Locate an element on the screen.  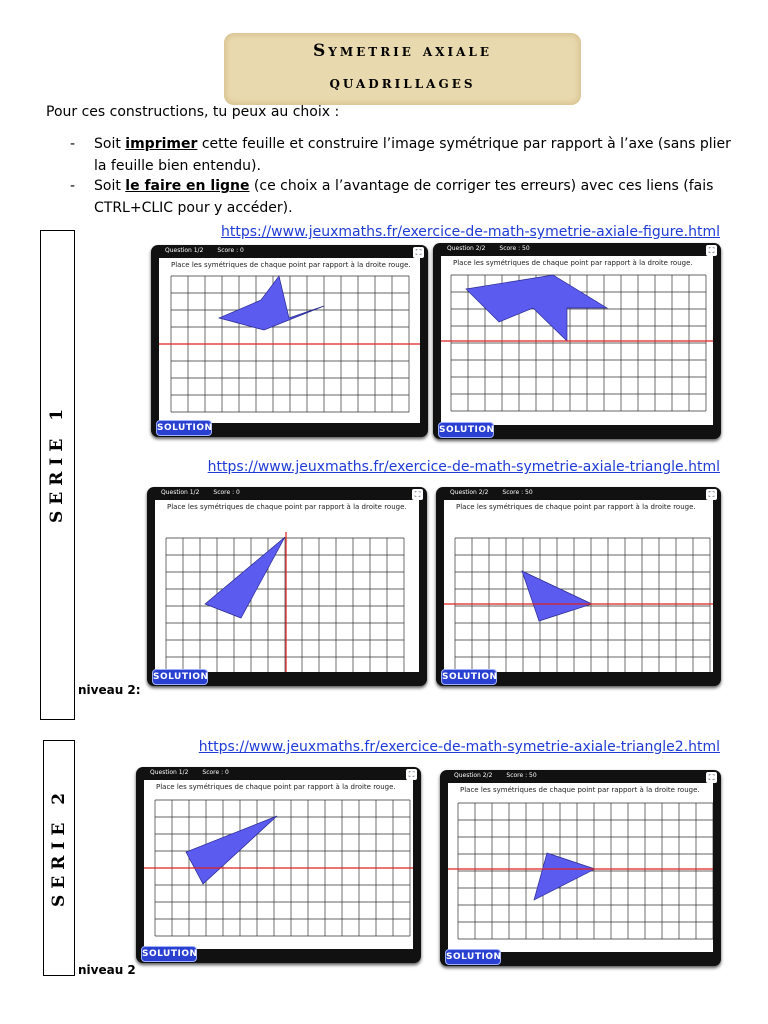
title-line-2: quadrillages is located at coordinates (402, 83).